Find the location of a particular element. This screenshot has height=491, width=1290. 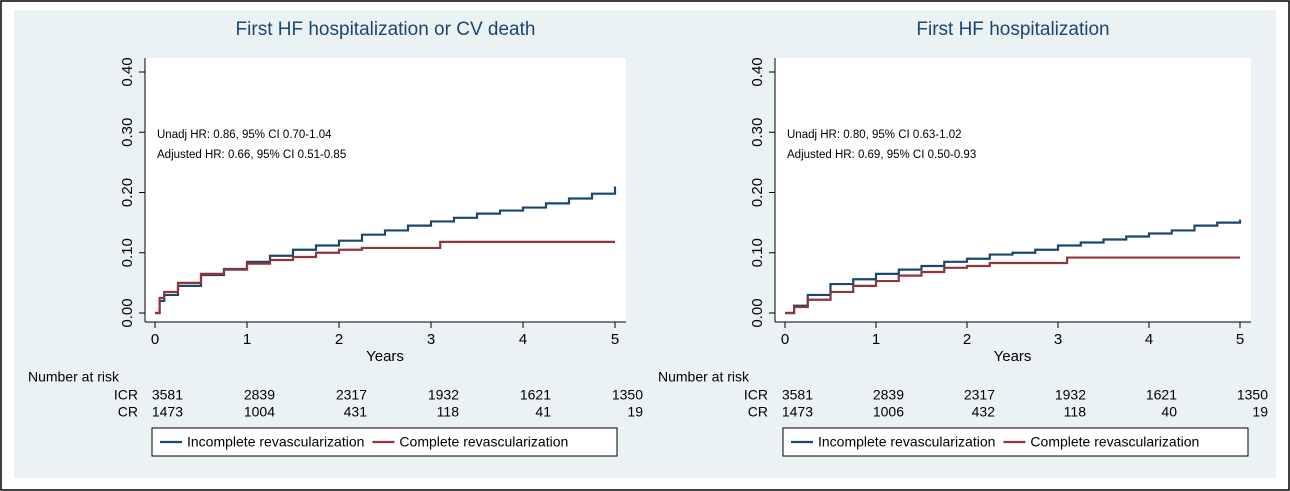

risk-count: 1004 is located at coordinates (259, 412).